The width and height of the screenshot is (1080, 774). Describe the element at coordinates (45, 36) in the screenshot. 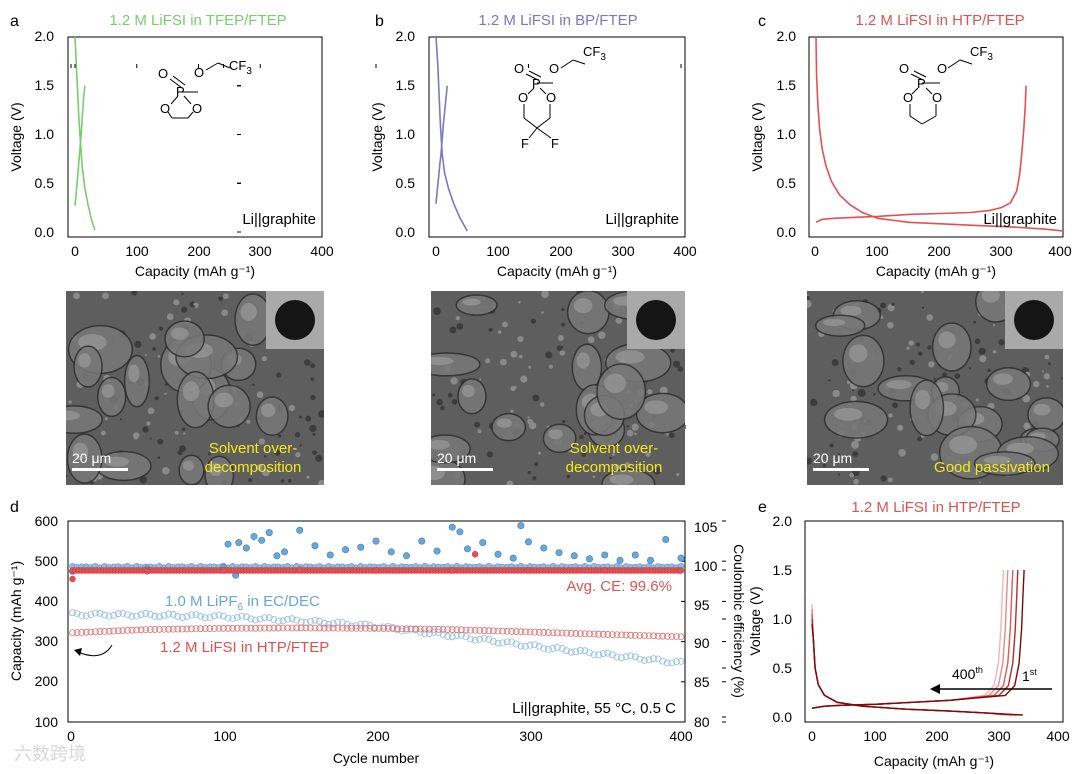

I see `y-tick-label: 2.0` at that location.